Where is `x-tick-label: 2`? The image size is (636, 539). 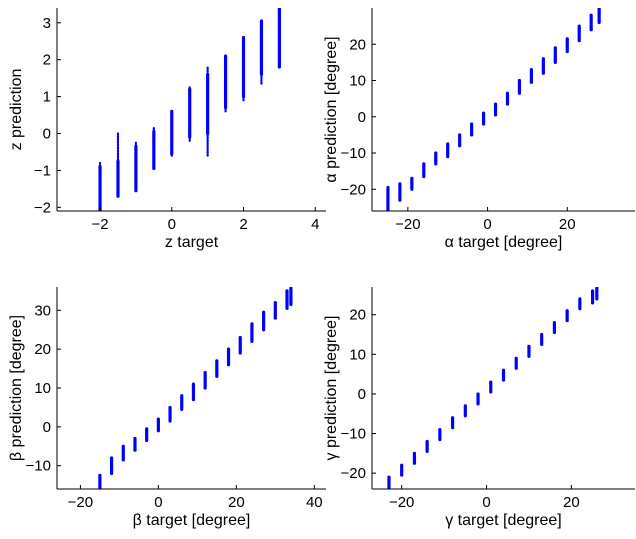
x-tick-label: 2 is located at coordinates (243, 224).